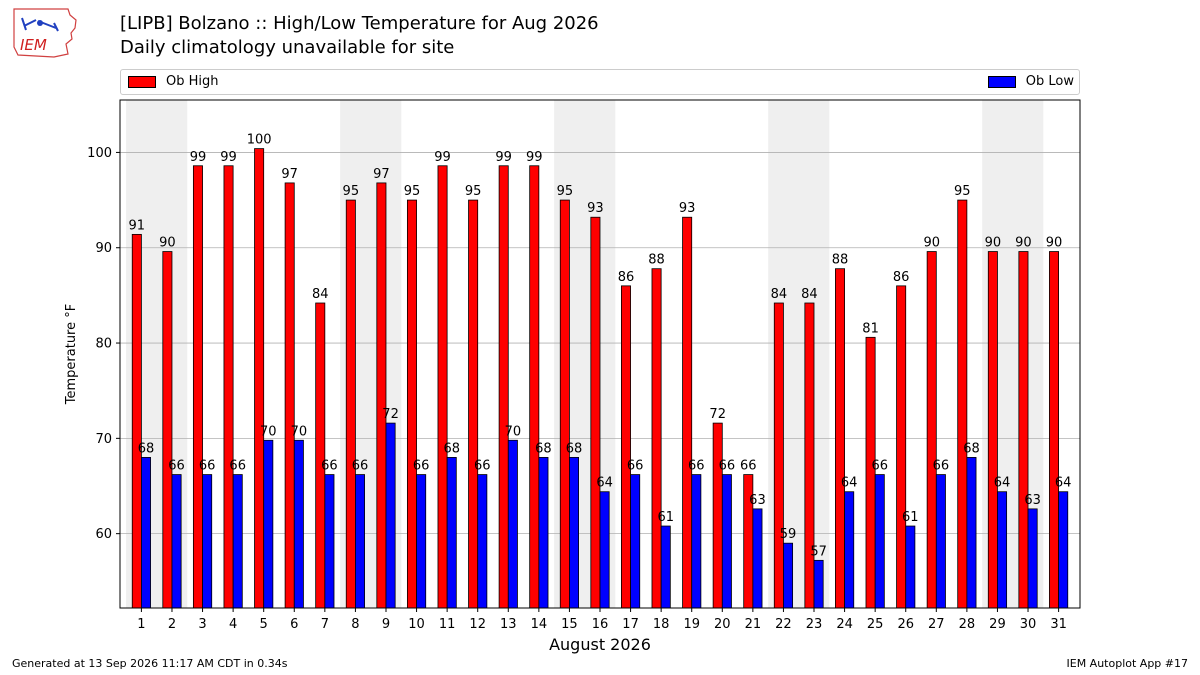 The image size is (1200, 675). I want to click on legend-item-low: Ob Low, so click(1030, 81).